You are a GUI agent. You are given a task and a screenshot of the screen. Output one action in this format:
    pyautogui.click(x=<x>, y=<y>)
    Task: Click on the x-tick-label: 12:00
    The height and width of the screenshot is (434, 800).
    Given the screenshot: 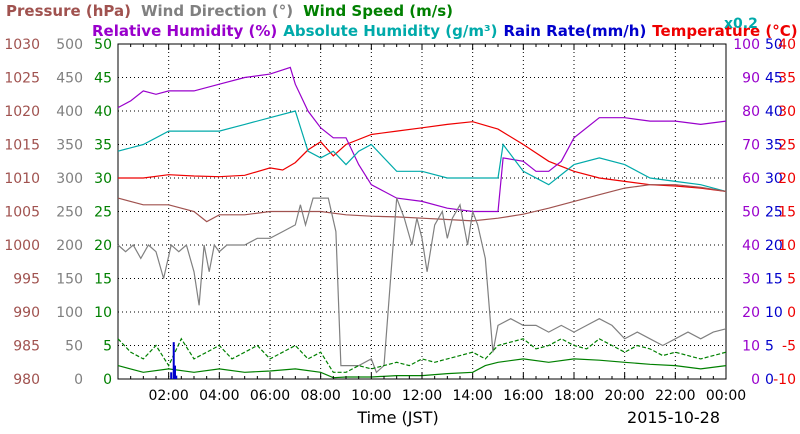 What is the action you would take?
    pyautogui.click(x=422, y=396)
    